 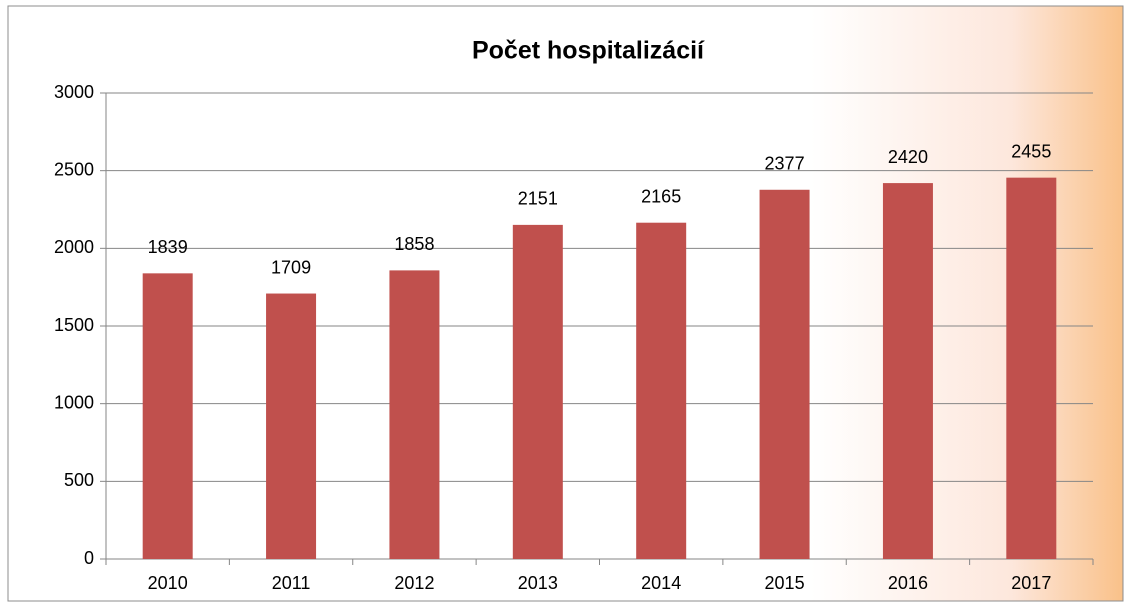 What do you see at coordinates (168, 247) in the screenshot?
I see `data-label: 1839` at bounding box center [168, 247].